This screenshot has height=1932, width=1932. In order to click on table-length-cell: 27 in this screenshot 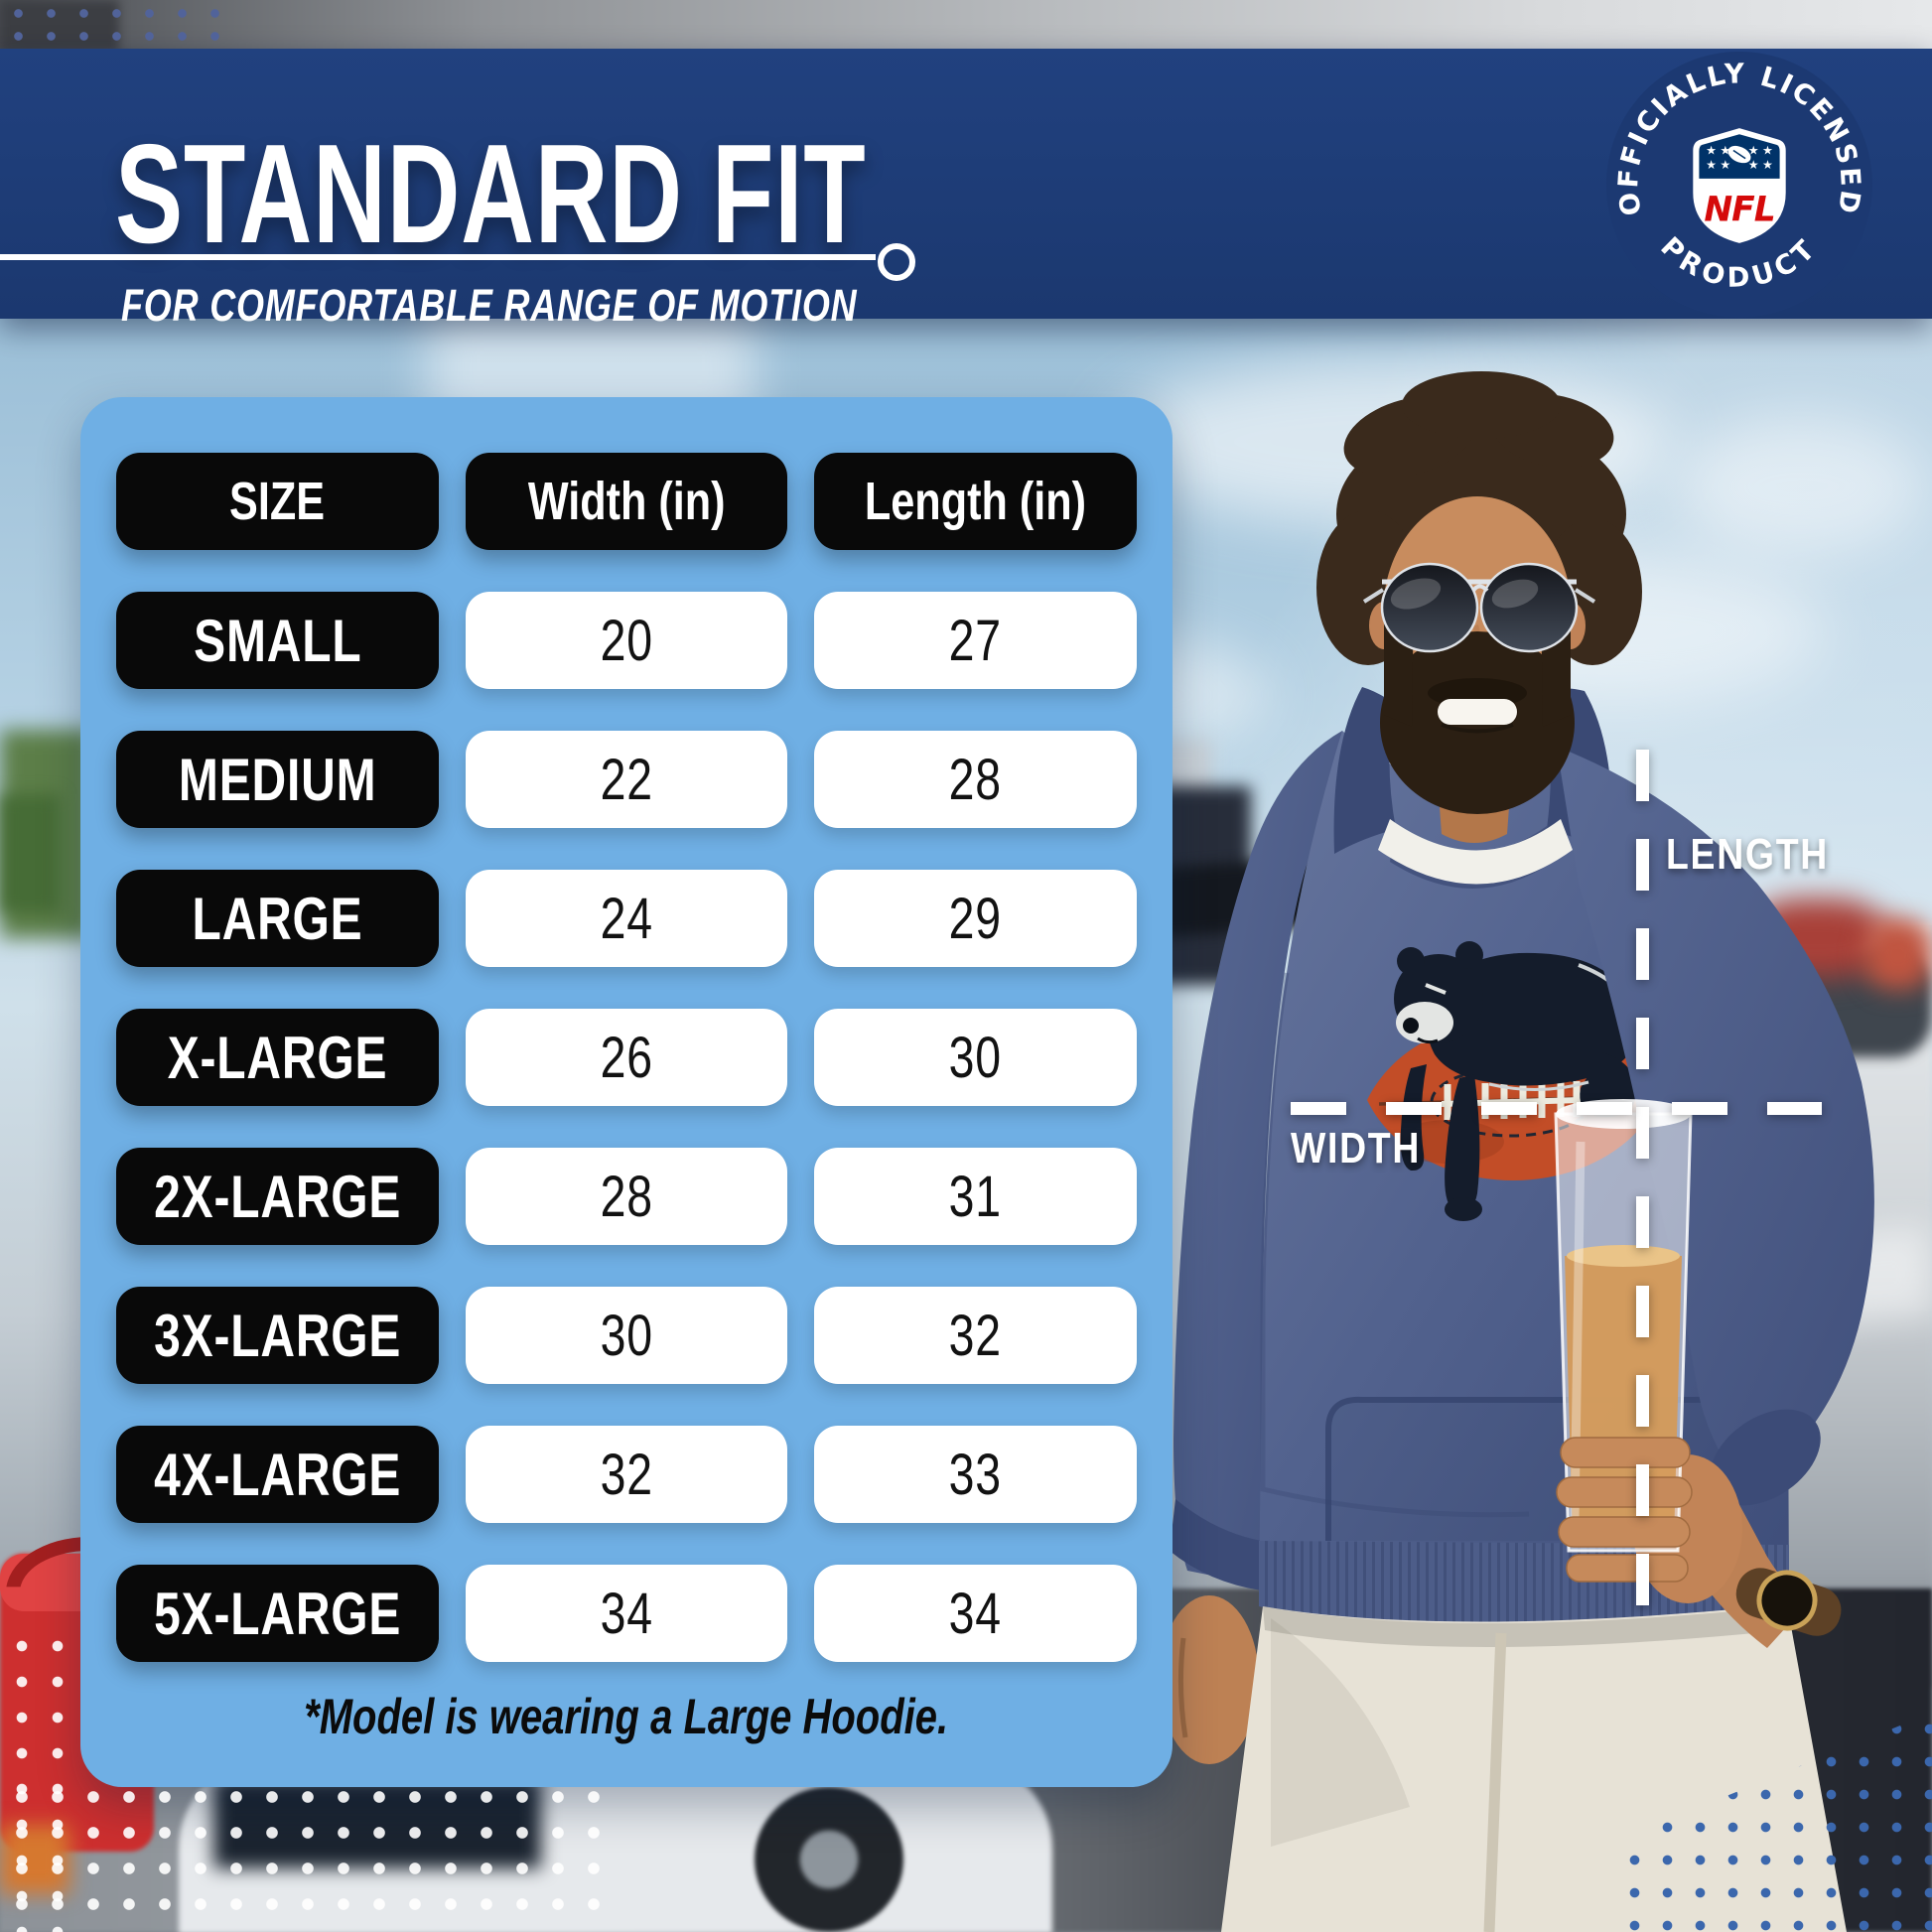, I will do `click(975, 641)`.